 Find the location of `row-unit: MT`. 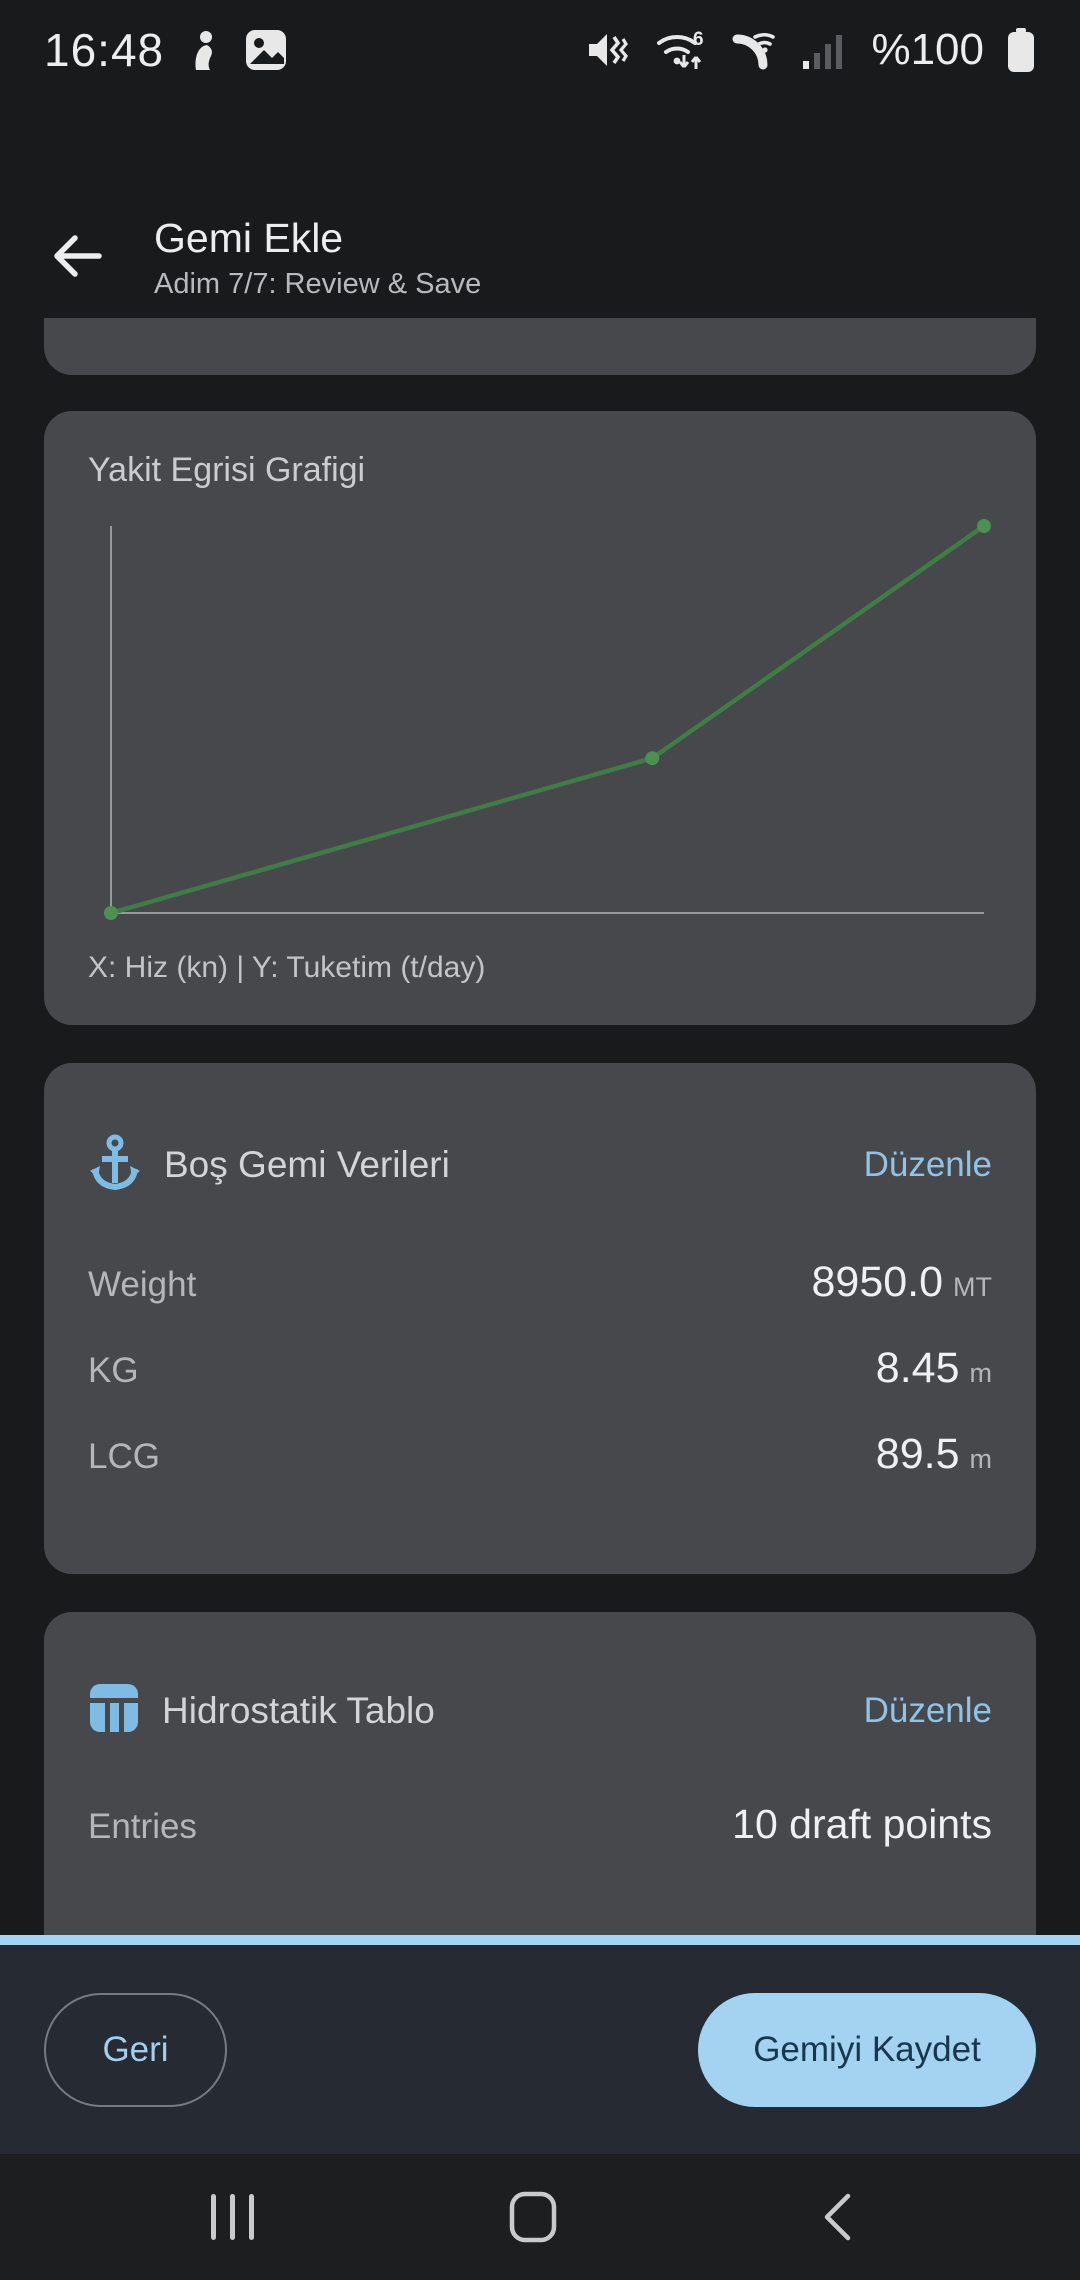

row-unit: MT is located at coordinates (972, 1287).